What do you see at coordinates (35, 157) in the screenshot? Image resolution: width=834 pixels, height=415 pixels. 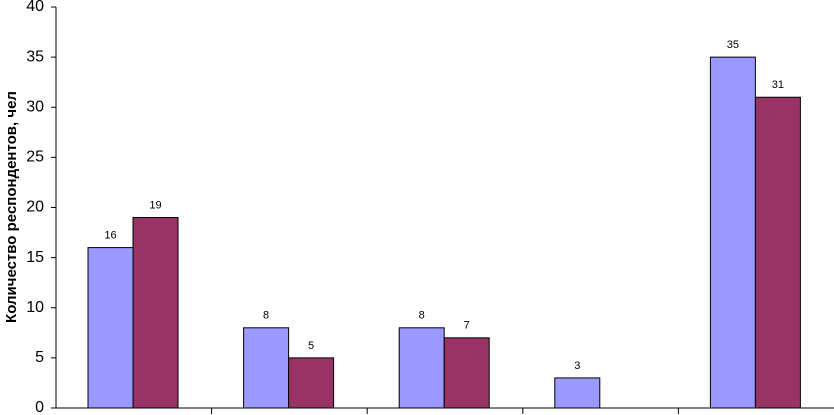 I see `y-tick-label: 25` at bounding box center [35, 157].